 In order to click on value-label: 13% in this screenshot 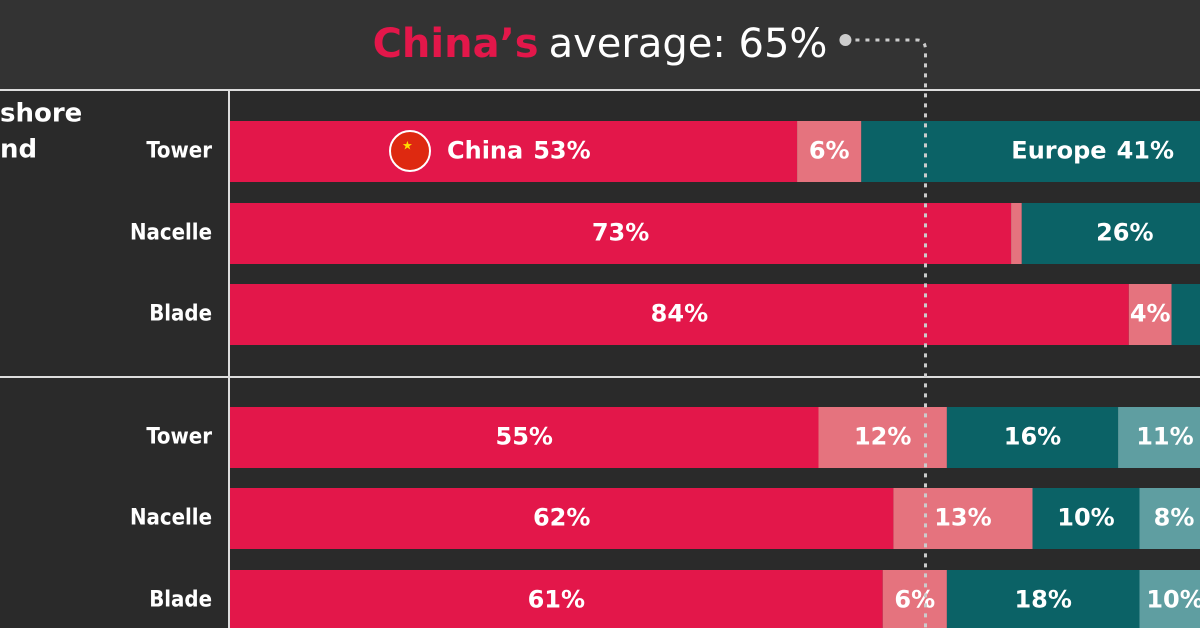, I will do `click(962, 518)`.